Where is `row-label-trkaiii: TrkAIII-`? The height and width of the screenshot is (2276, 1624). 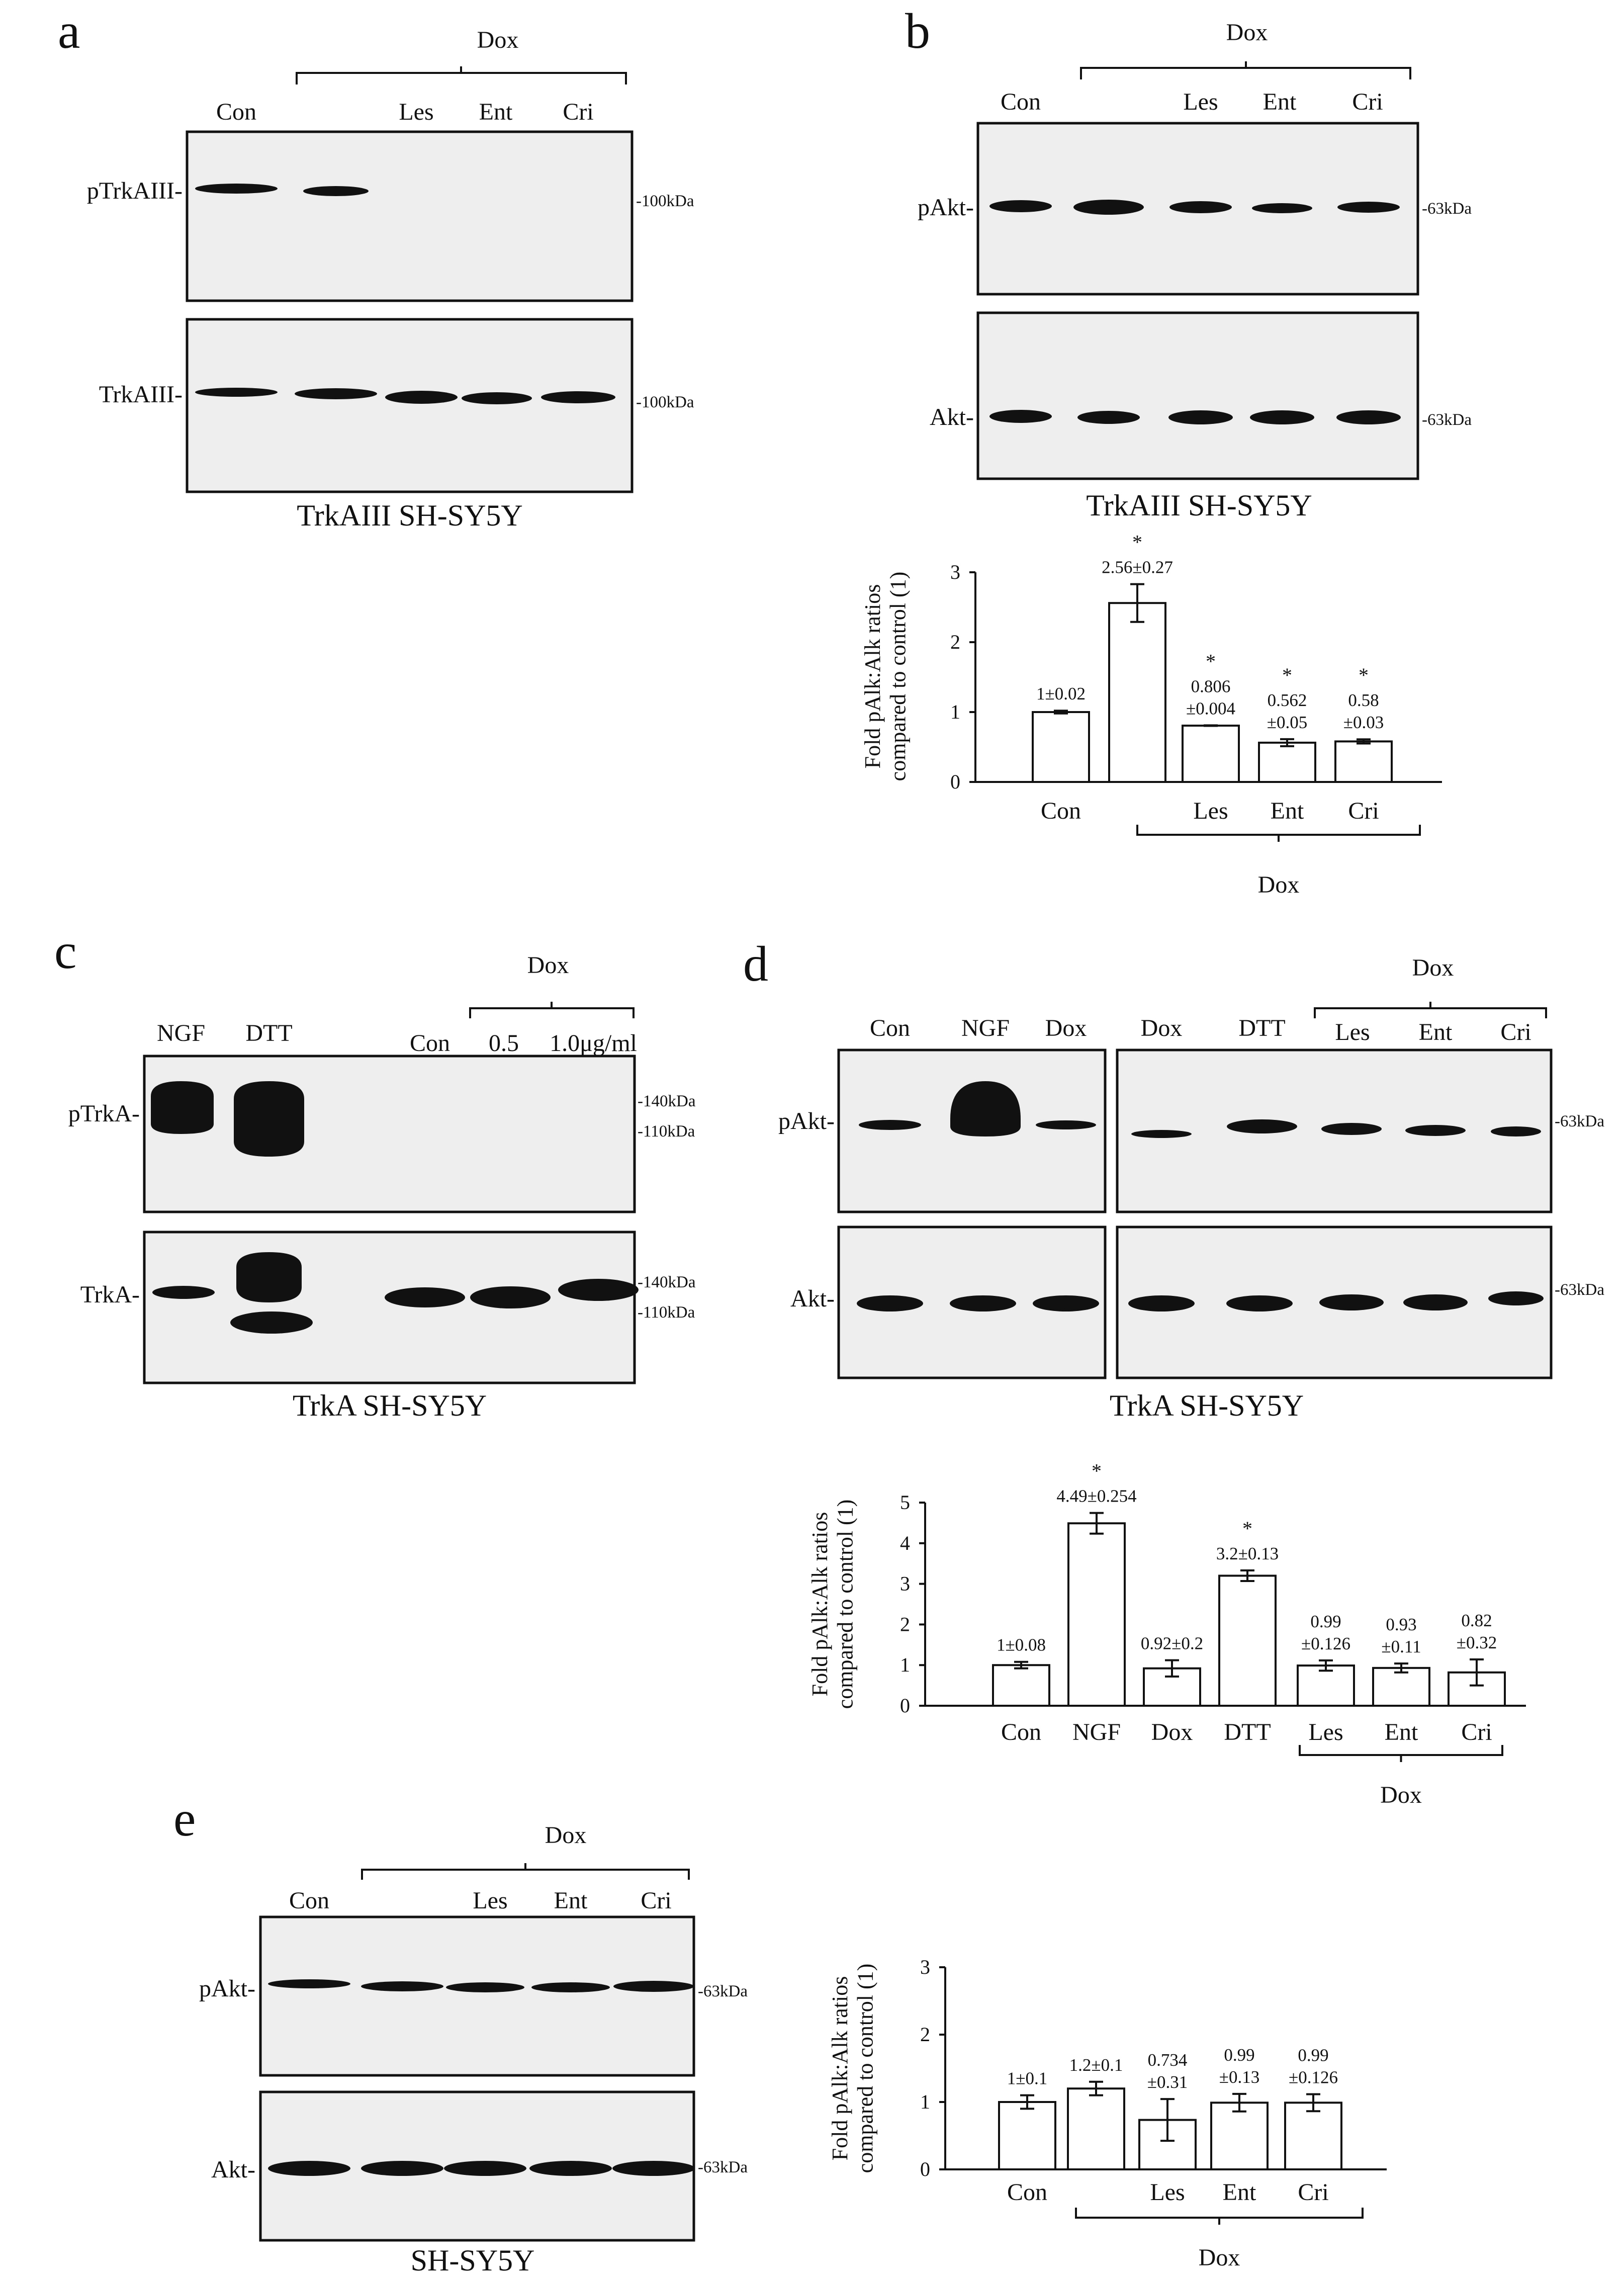 row-label-trkaiii: TrkAIII- is located at coordinates (141, 394).